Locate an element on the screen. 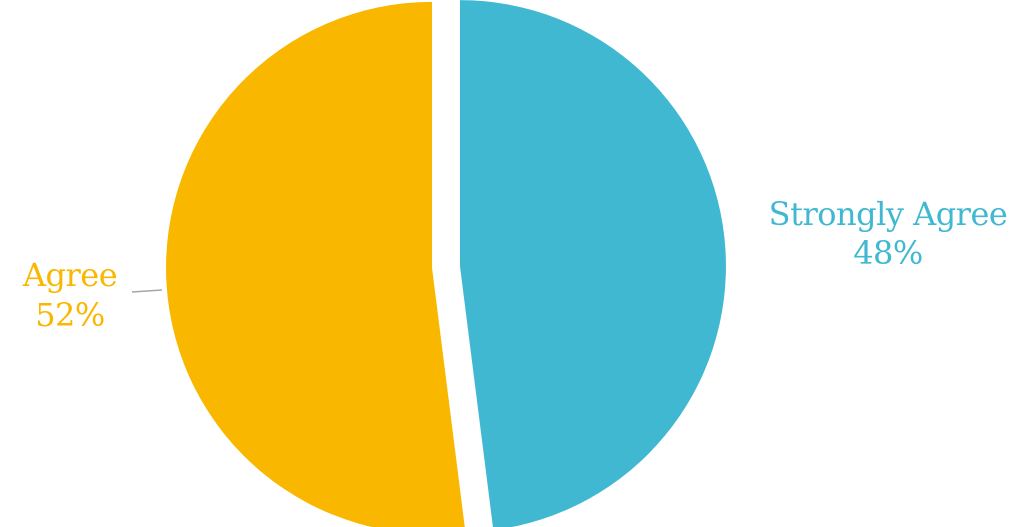 This screenshot has height=527, width=1035. slice-label-percent: 48% is located at coordinates (888, 253).